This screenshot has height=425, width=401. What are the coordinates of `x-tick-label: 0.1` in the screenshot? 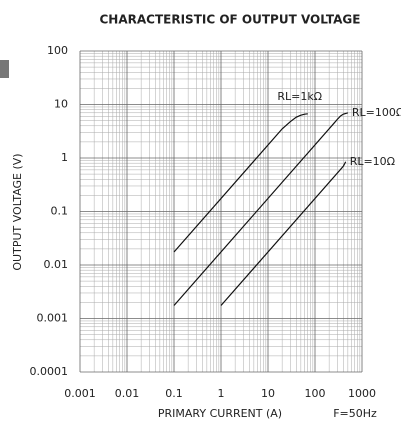 It's located at (174, 393).